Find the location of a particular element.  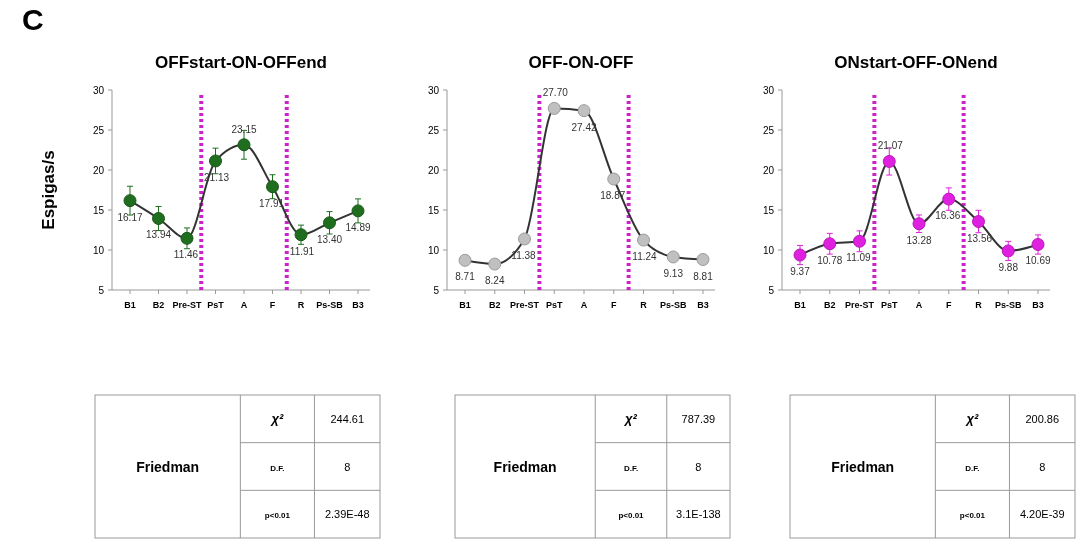

data-label: 23.15 is located at coordinates (244, 129).